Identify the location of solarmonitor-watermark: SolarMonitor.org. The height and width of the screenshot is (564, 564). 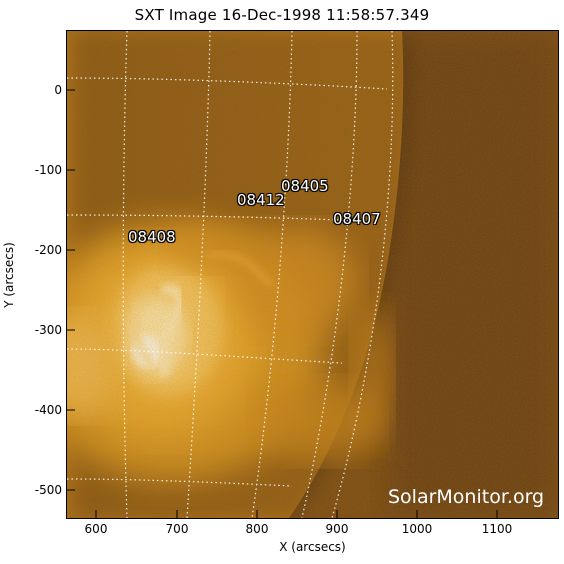
(466, 497).